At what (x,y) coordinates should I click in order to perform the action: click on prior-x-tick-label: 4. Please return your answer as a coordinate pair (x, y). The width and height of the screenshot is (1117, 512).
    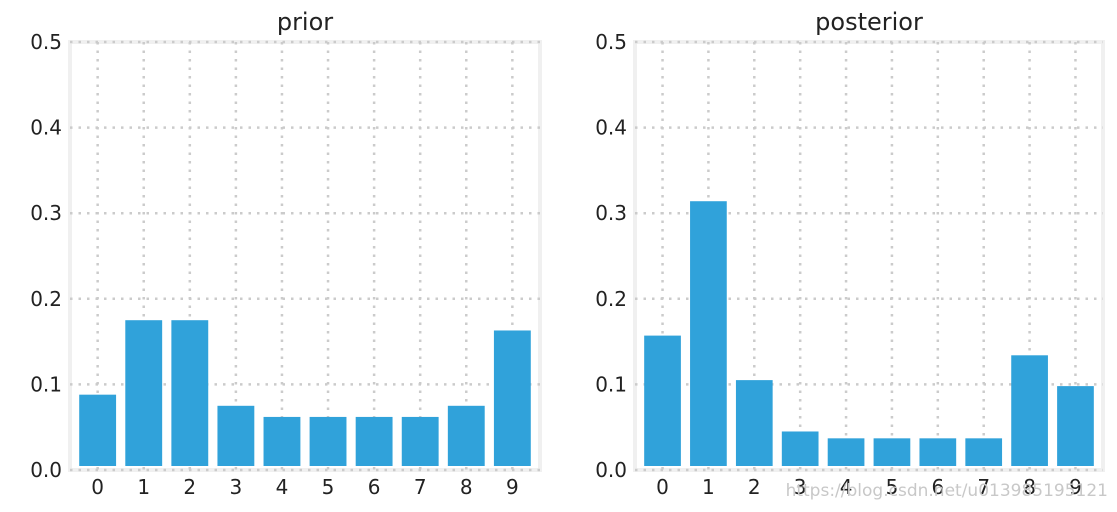
    Looking at the image, I should click on (282, 487).